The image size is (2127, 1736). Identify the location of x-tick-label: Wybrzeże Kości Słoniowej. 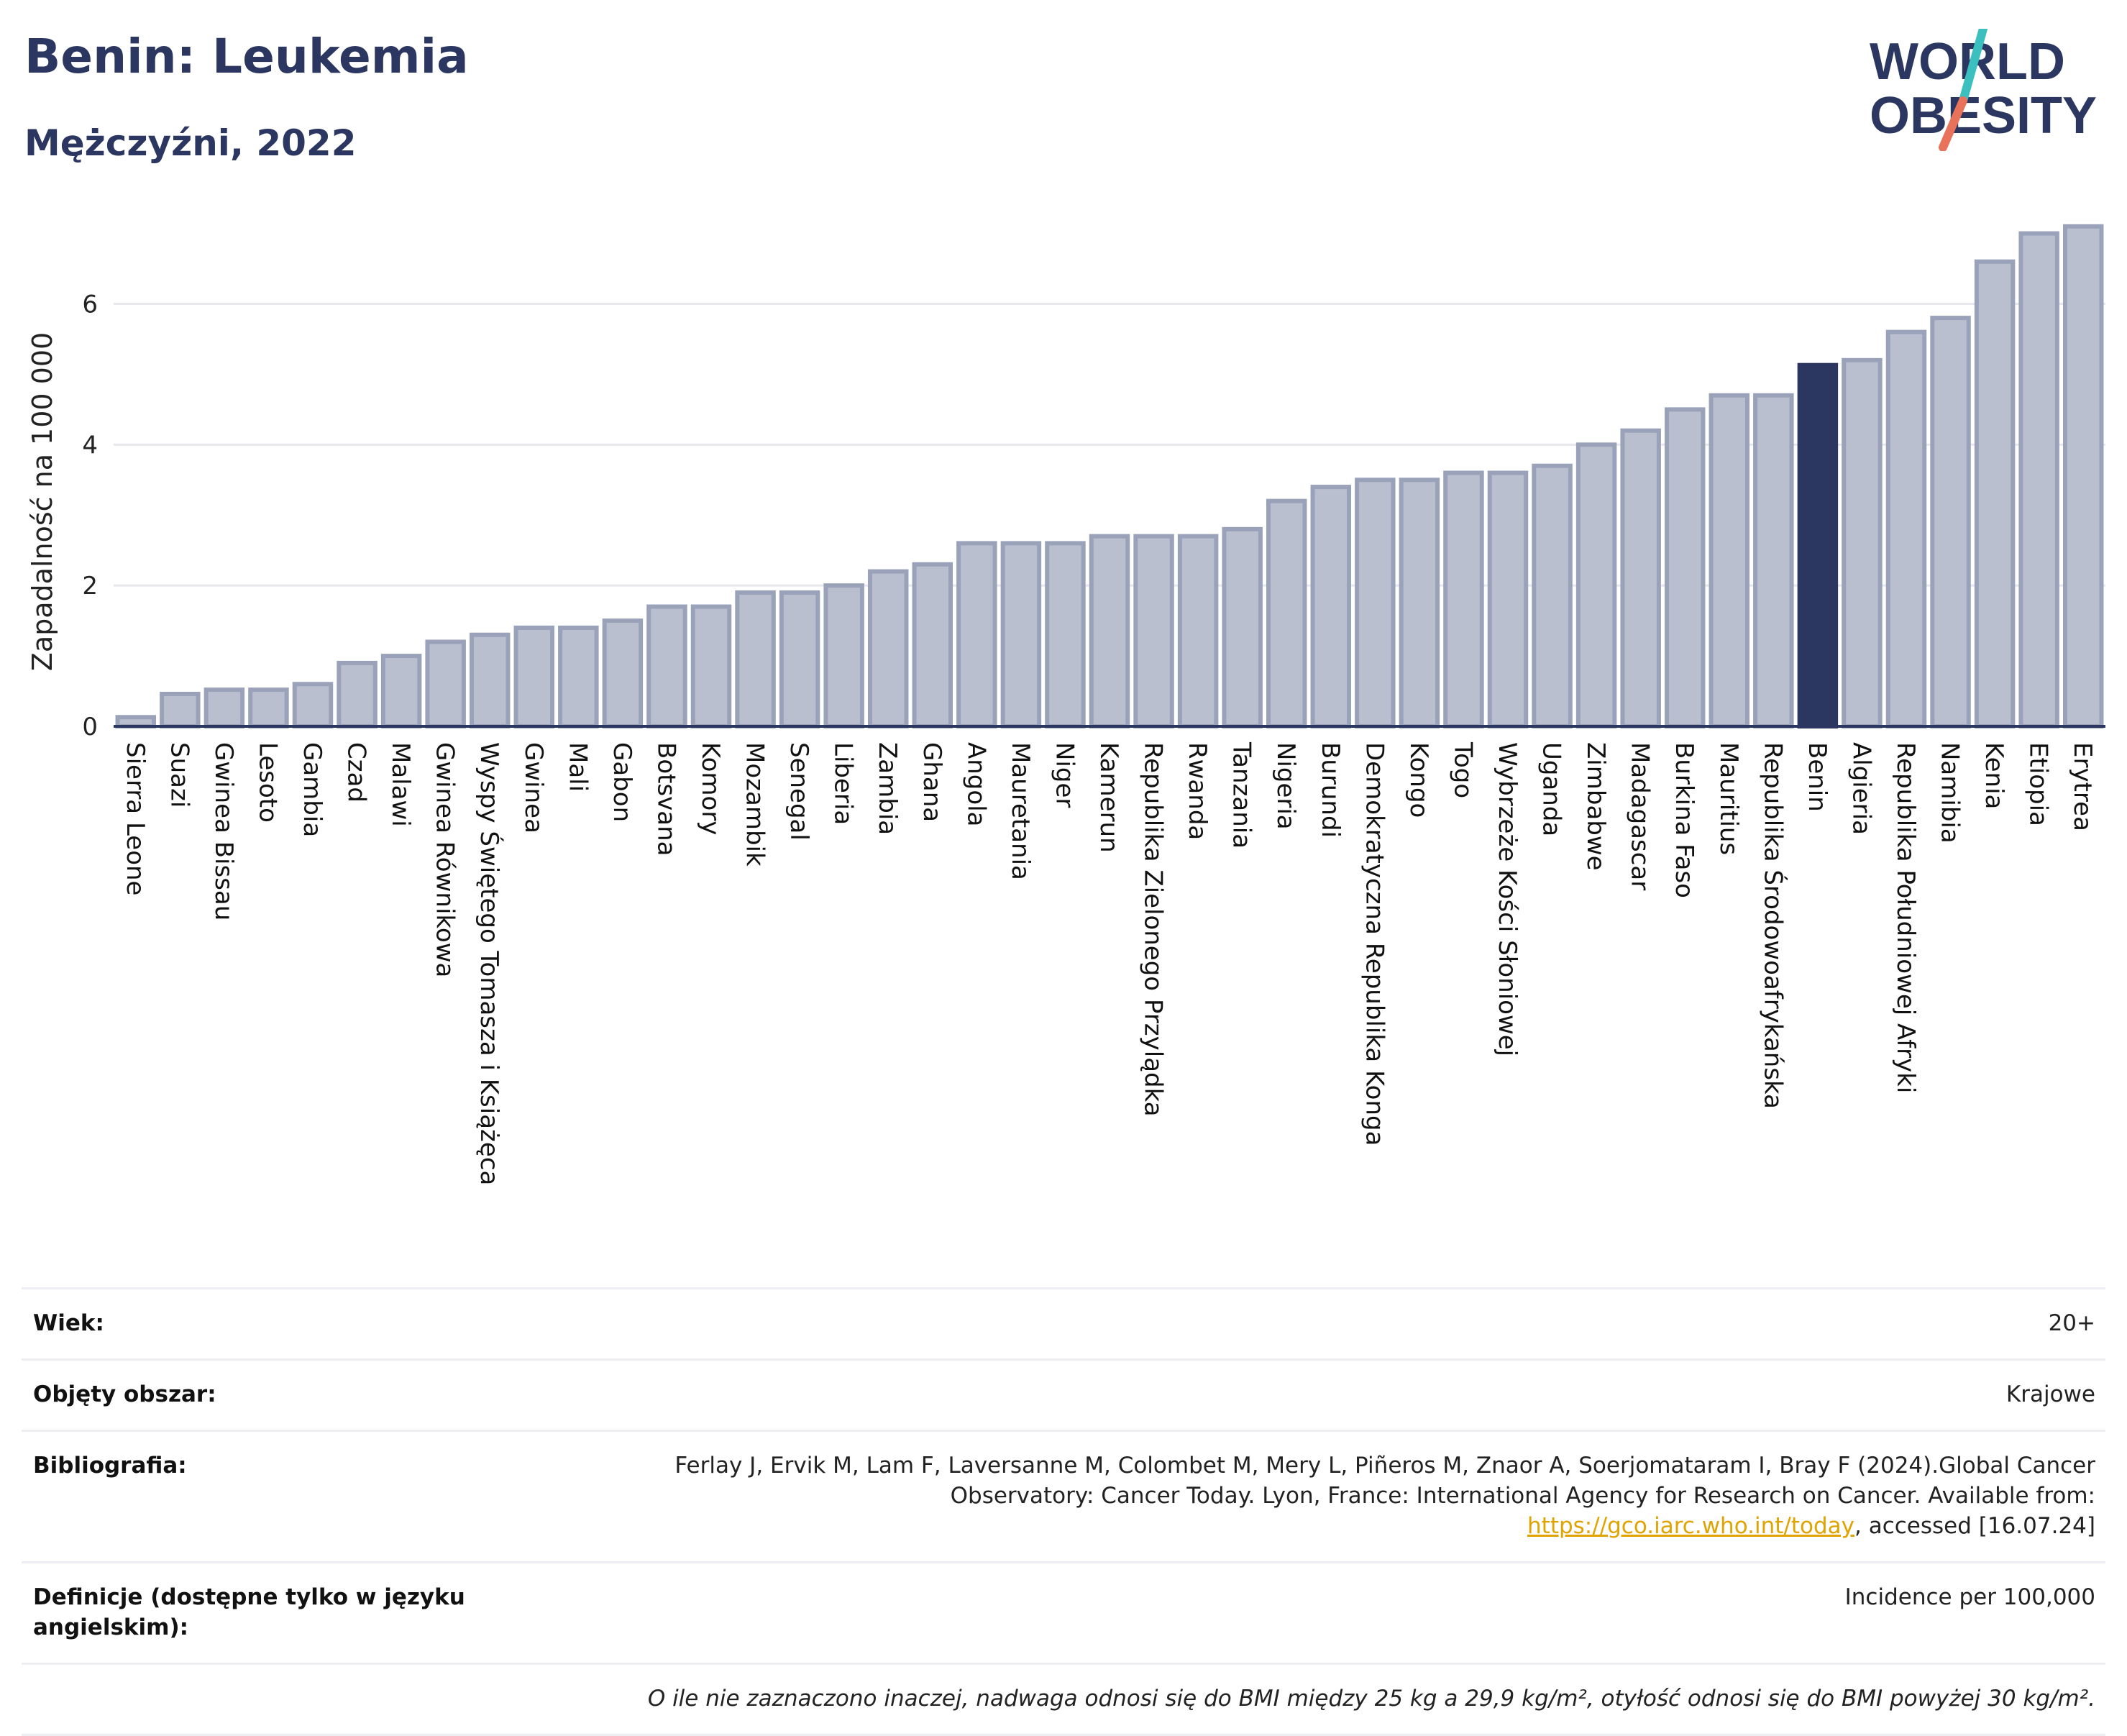
(1508, 899).